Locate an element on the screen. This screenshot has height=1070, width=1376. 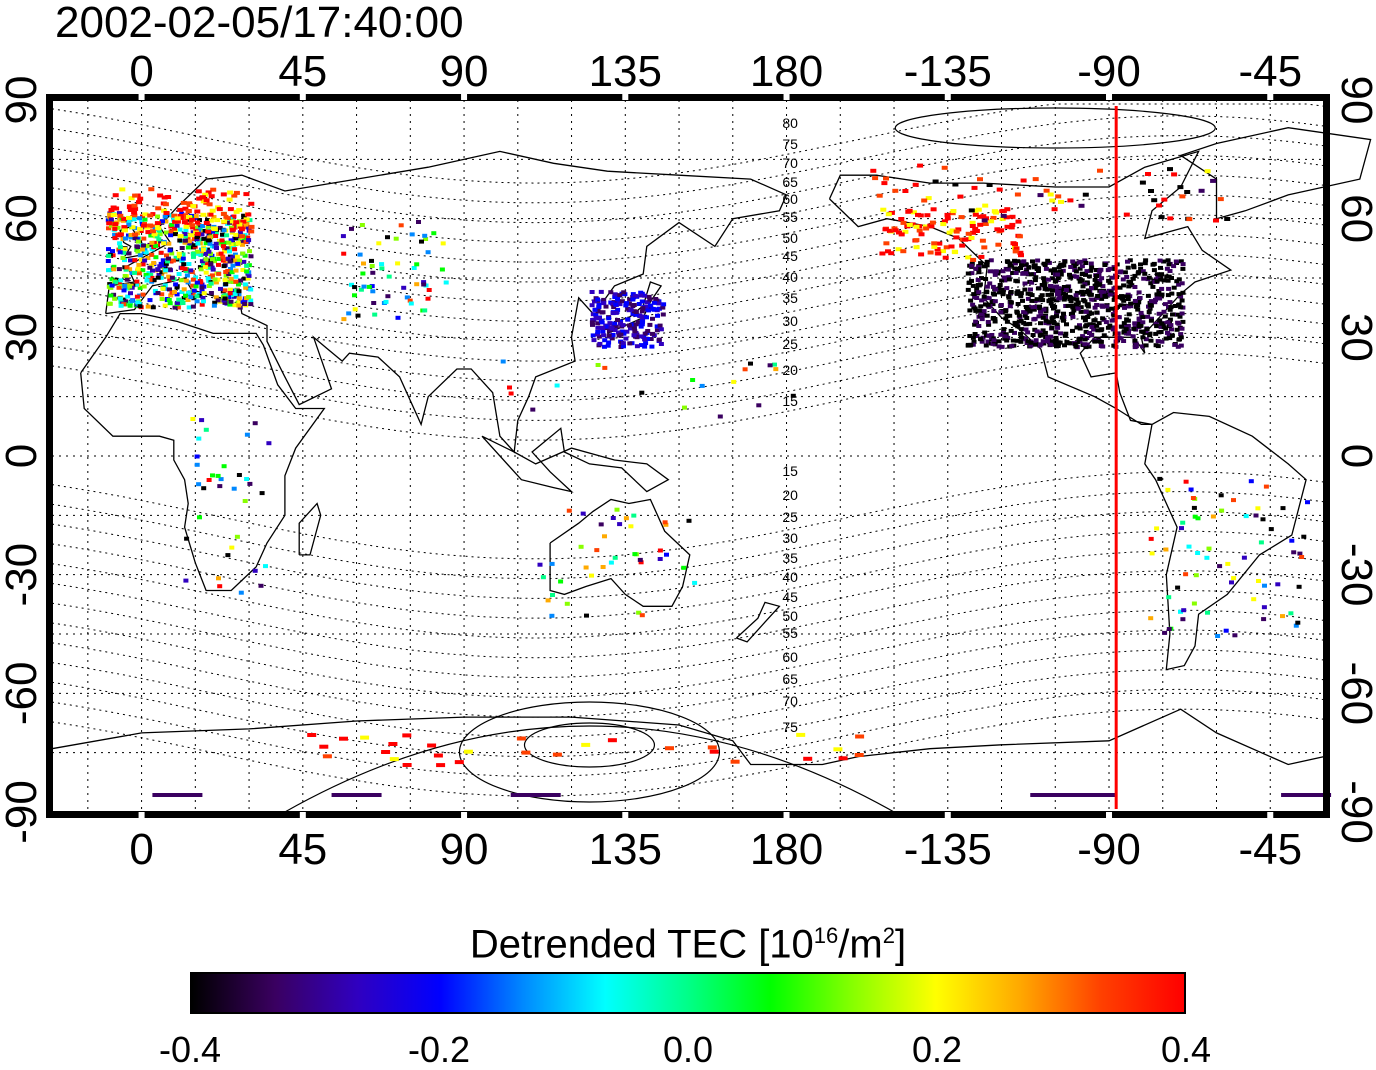
lat-tick-label-left: -60 is located at coordinates (23, 694).